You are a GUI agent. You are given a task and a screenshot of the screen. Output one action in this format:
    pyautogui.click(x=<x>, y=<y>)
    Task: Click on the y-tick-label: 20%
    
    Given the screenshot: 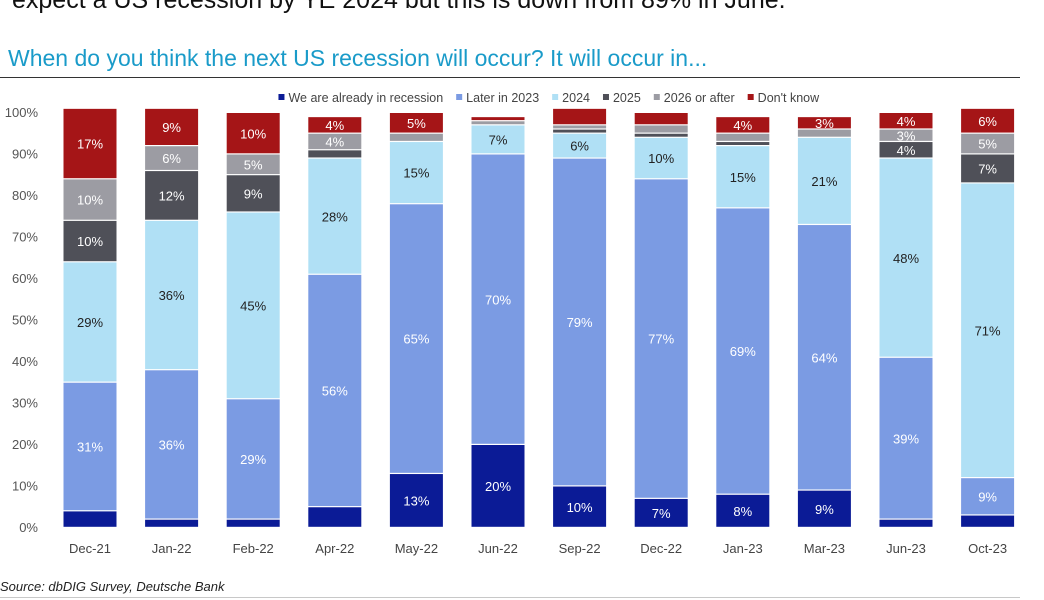 What is the action you would take?
    pyautogui.click(x=25, y=444)
    